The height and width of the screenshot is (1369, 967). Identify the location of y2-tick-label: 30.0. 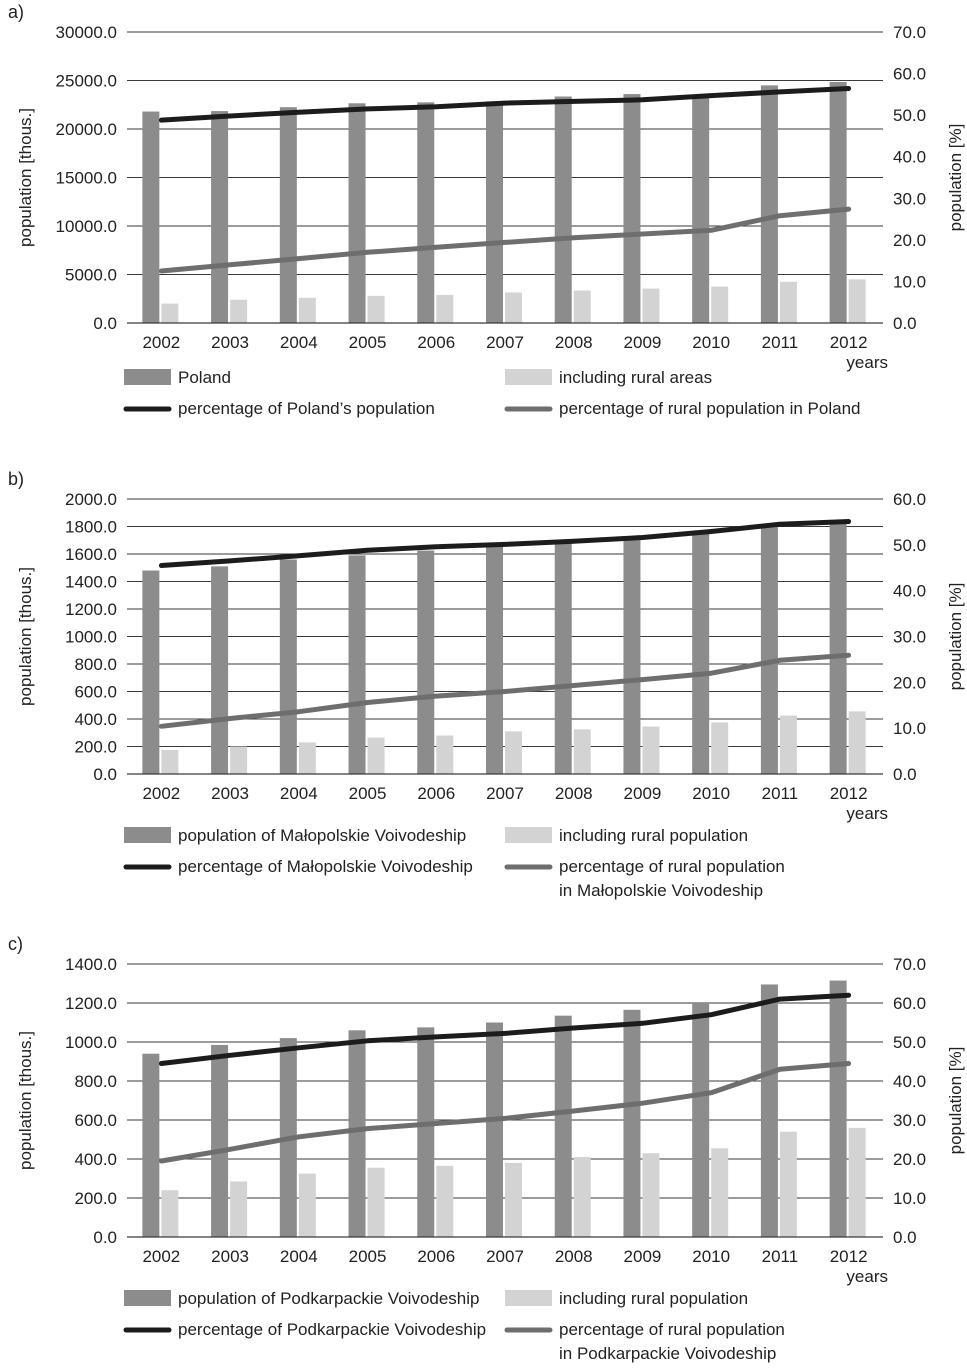
(909, 637).